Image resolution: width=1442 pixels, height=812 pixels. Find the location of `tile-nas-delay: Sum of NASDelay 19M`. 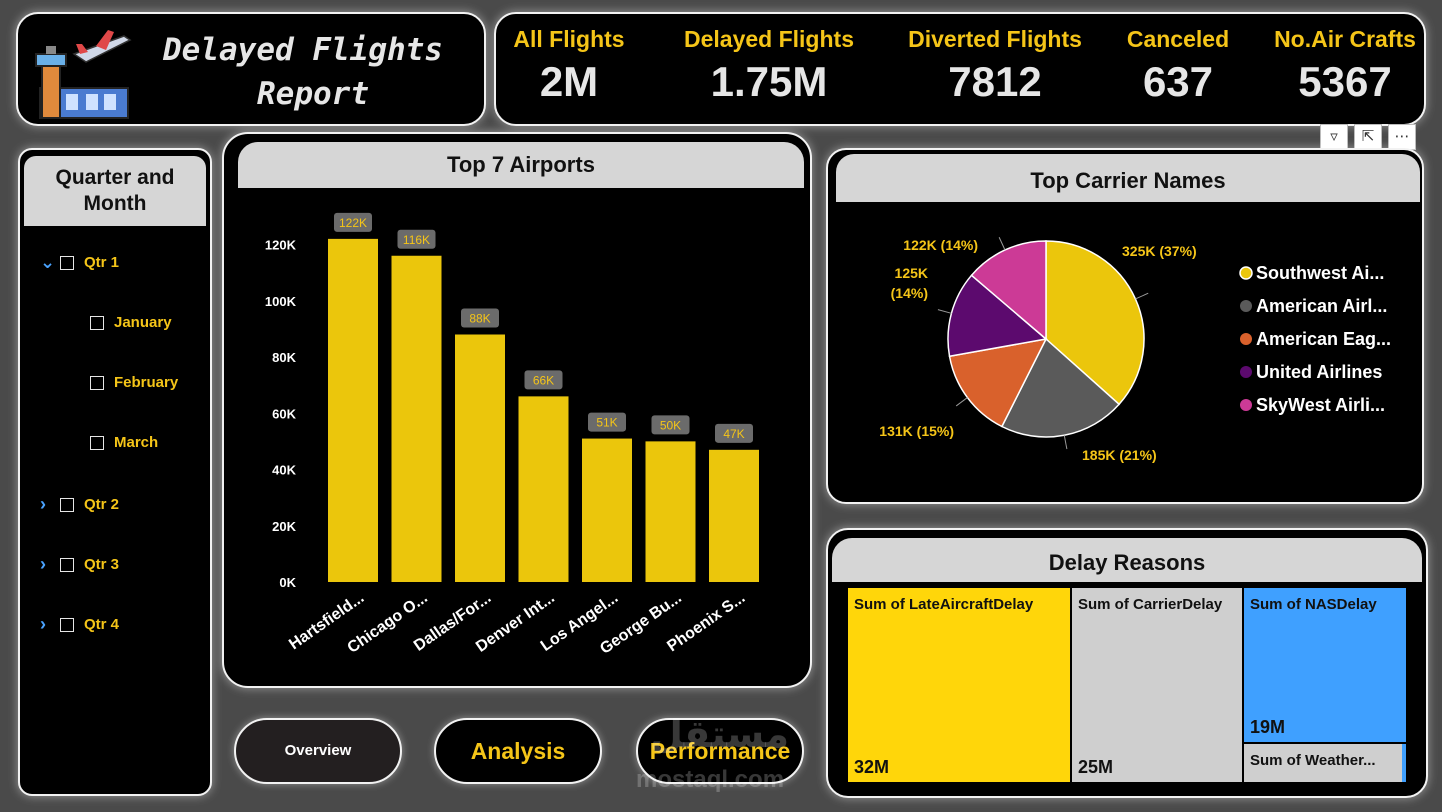

tile-nas-delay: Sum of NASDelay 19M is located at coordinates (1325, 665).